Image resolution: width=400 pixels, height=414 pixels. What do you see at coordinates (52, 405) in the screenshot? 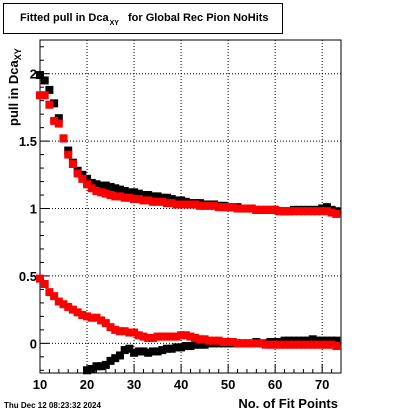
I see `datestamp: Thu Dec 12 08:23:32 2024` at bounding box center [52, 405].